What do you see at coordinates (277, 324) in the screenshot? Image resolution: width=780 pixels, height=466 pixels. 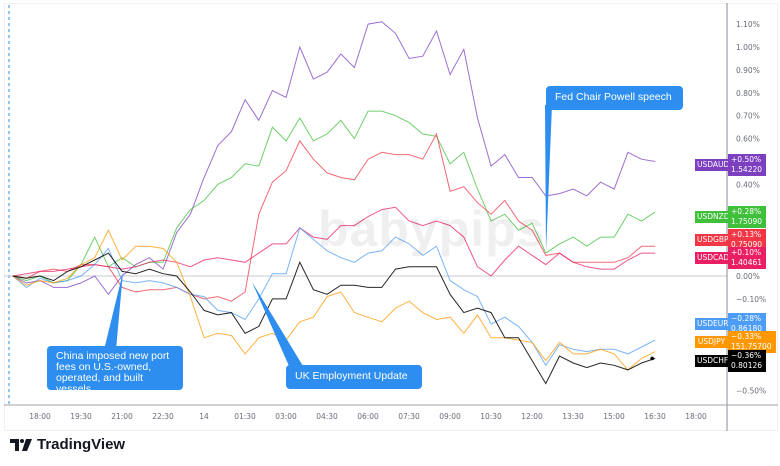 I see `uk-callout-pointer` at bounding box center [277, 324].